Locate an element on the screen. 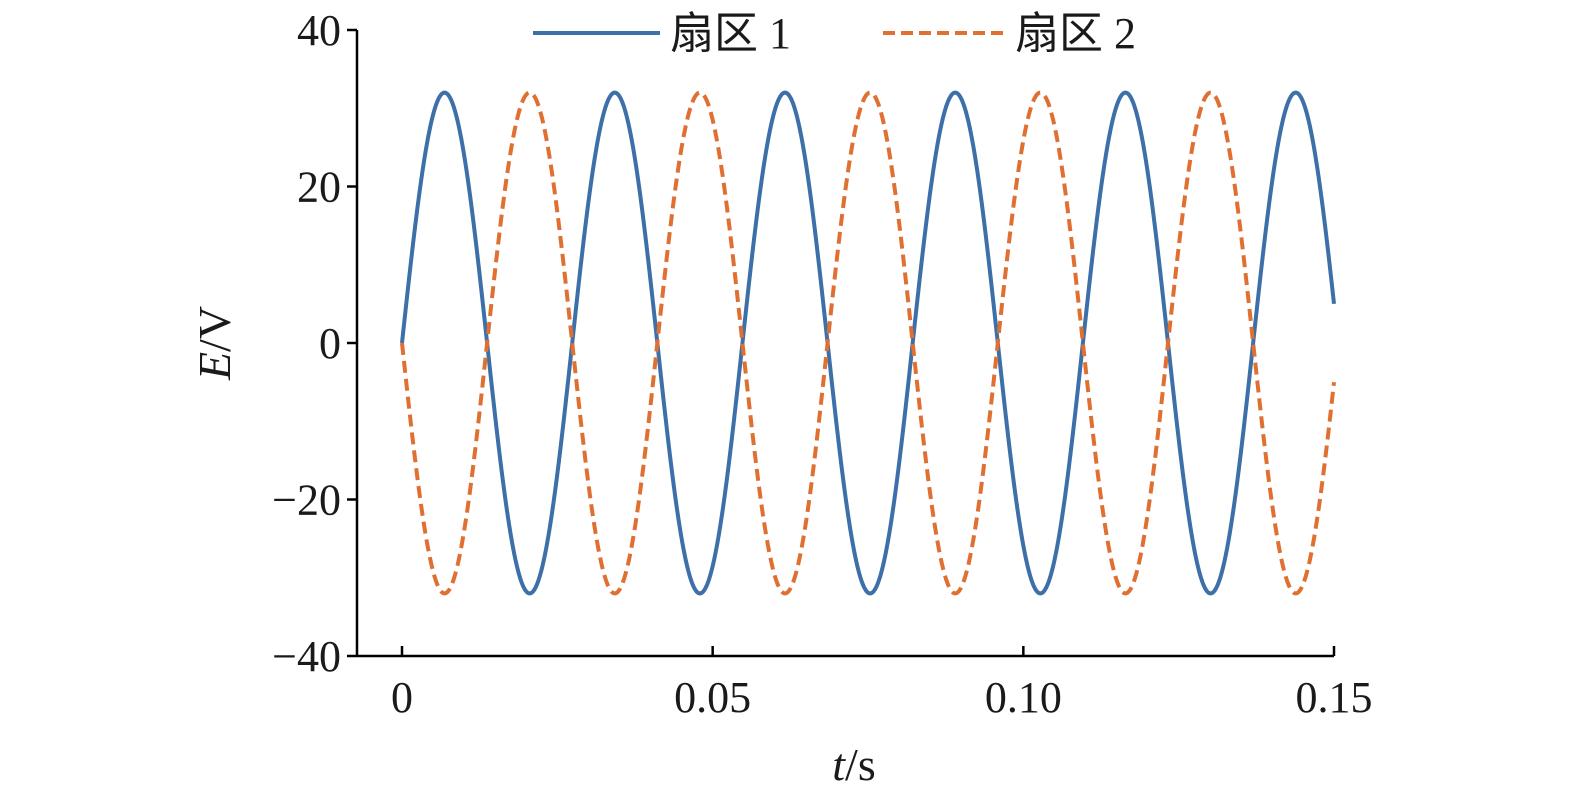 This screenshot has height=801, width=1575. legend-label-2: 扇区 2 is located at coordinates (1075, 33).